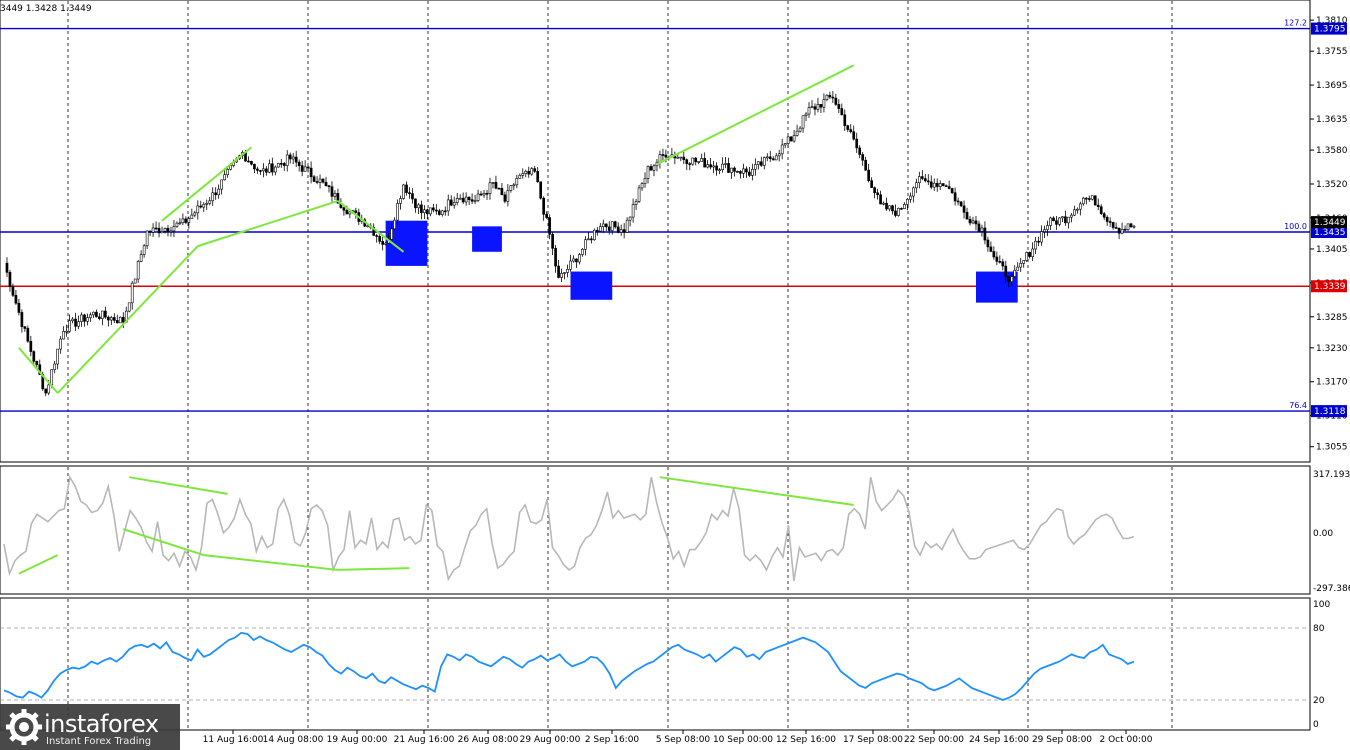 This screenshot has height=750, width=1350. I want to click on time-tick-label: 26 Aug 08:00, so click(488, 740).